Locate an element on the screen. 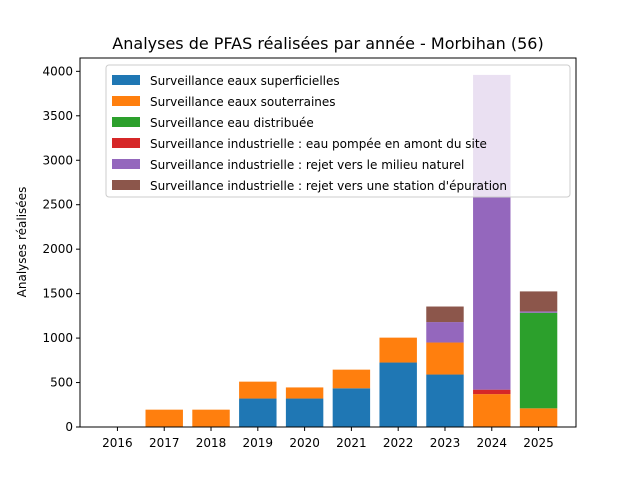  x-tick-label: 2023 is located at coordinates (445, 443).